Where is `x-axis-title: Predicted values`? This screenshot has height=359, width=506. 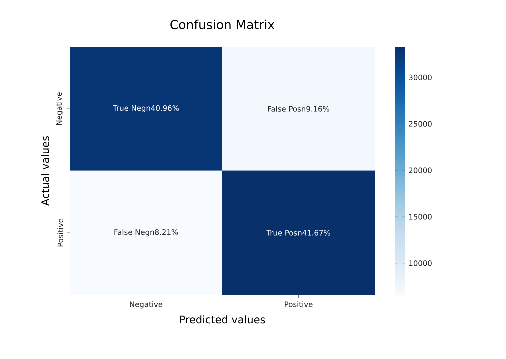 x-axis-title: Predicted values is located at coordinates (223, 320).